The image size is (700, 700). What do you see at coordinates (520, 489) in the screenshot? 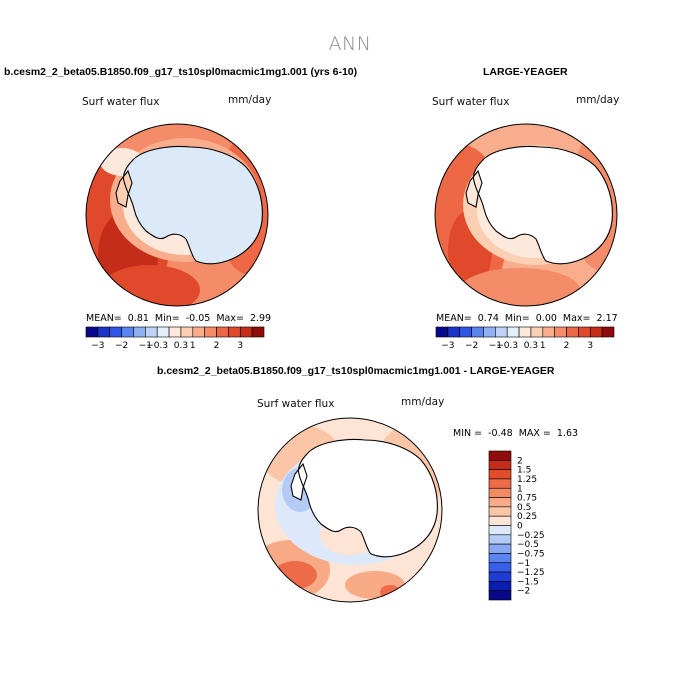
I see `panel3-colorbar-tick-label: 1` at bounding box center [520, 489].